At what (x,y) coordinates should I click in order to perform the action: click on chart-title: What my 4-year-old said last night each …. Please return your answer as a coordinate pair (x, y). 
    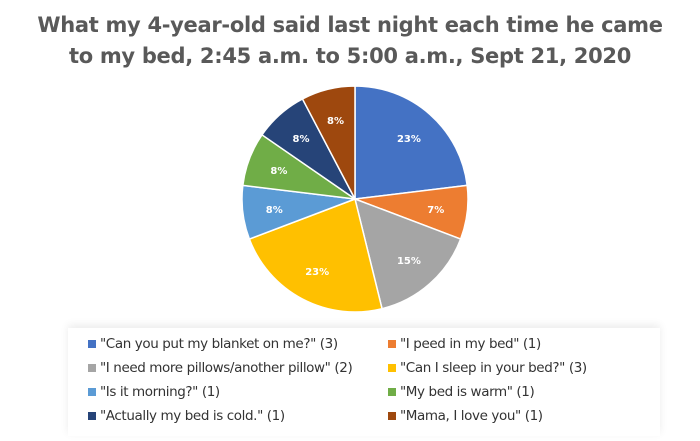
    Looking at the image, I should click on (350, 41).